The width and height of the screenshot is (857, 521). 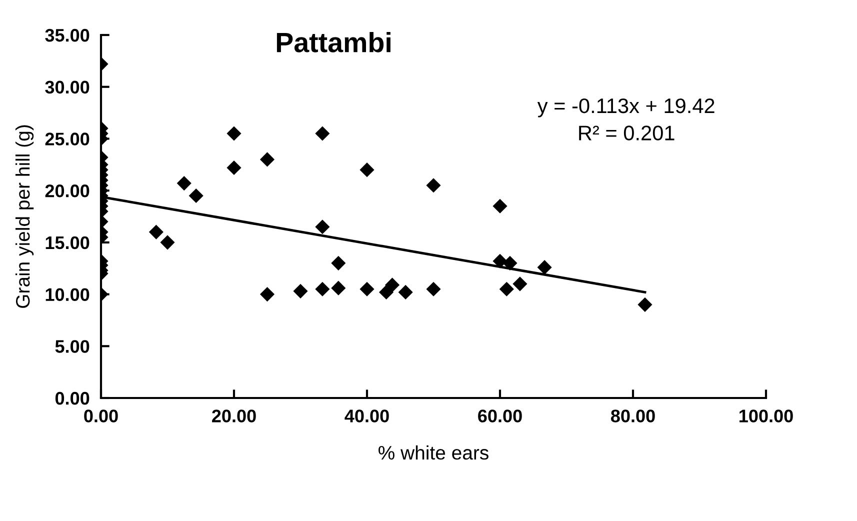 What do you see at coordinates (333, 42) in the screenshot?
I see `chart-title: Pattambi` at bounding box center [333, 42].